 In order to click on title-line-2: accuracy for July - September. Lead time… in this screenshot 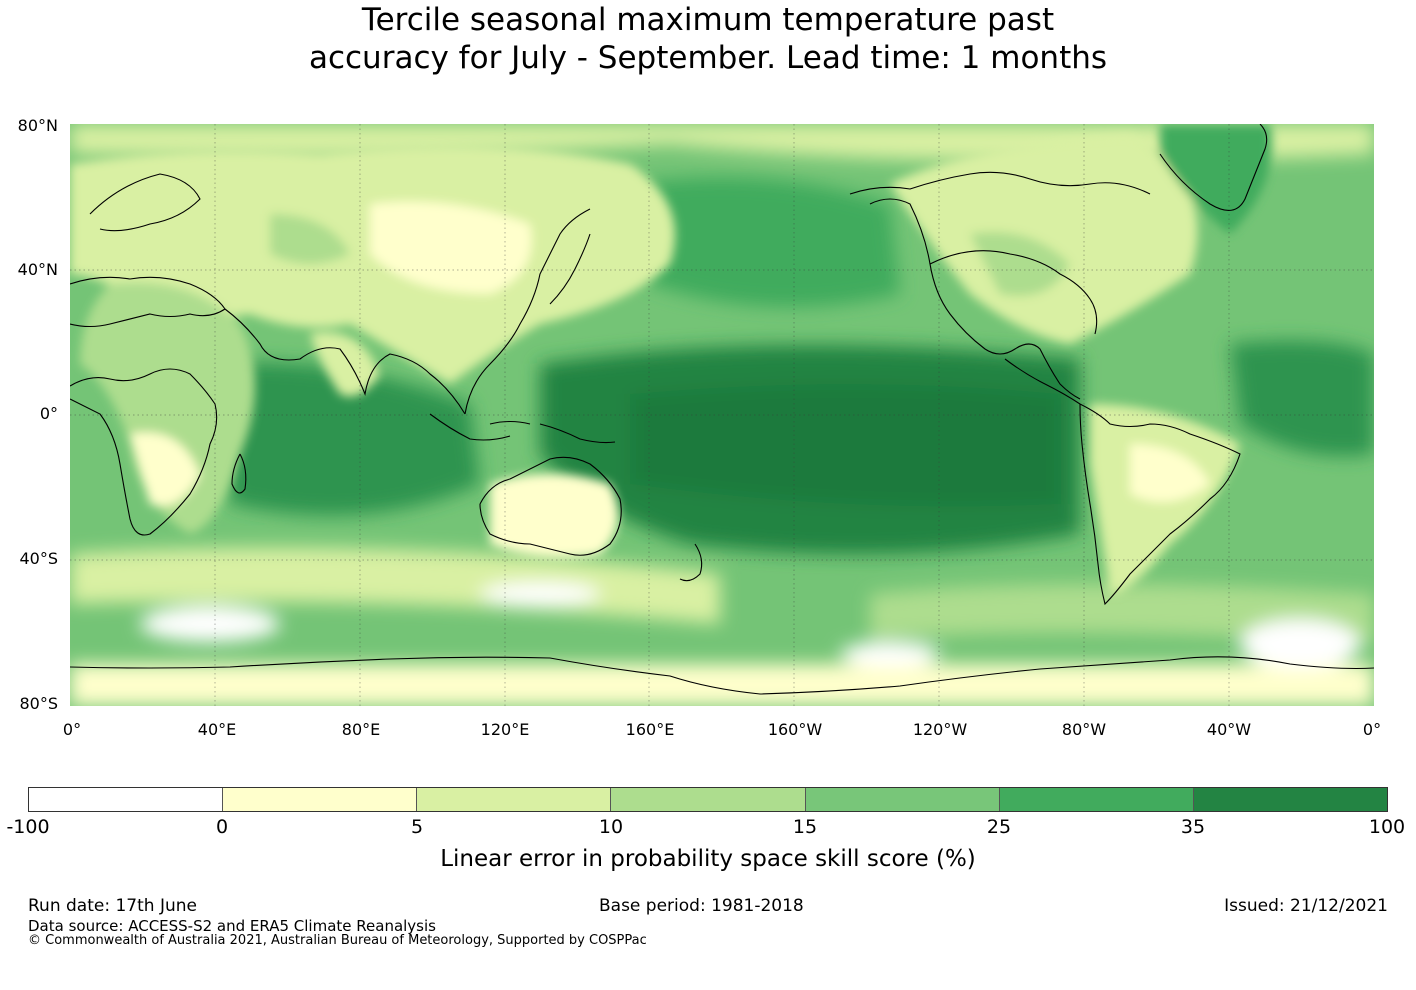, I will do `click(708, 58)`.